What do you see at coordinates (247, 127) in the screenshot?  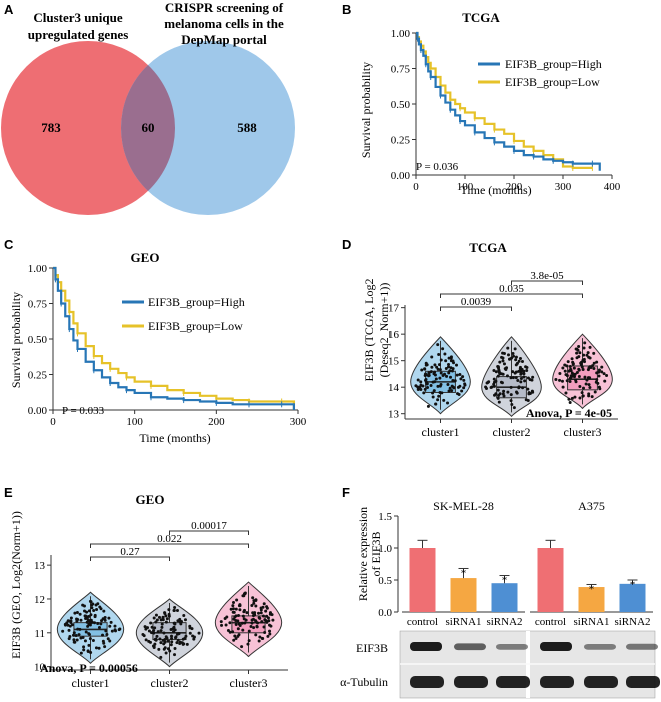 I see `venn-right-count: 588` at bounding box center [247, 127].